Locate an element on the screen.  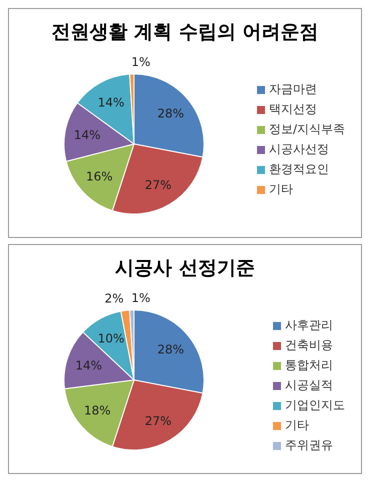
legend-label: 사후관리 is located at coordinates (309, 325).